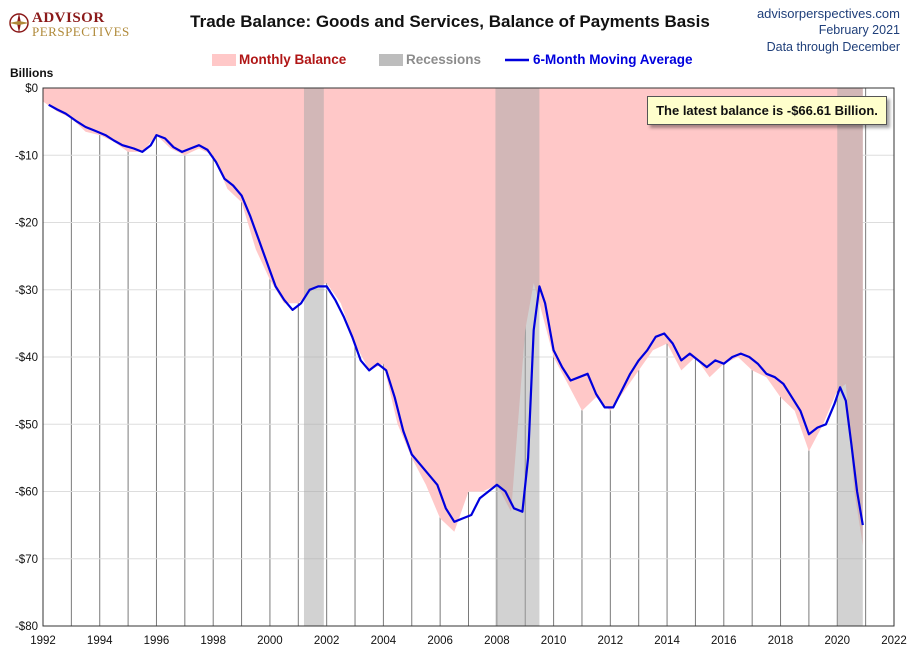 The height and width of the screenshot is (660, 910). Describe the element at coordinates (270, 641) in the screenshot. I see `x-tick-label: 2000` at that location.